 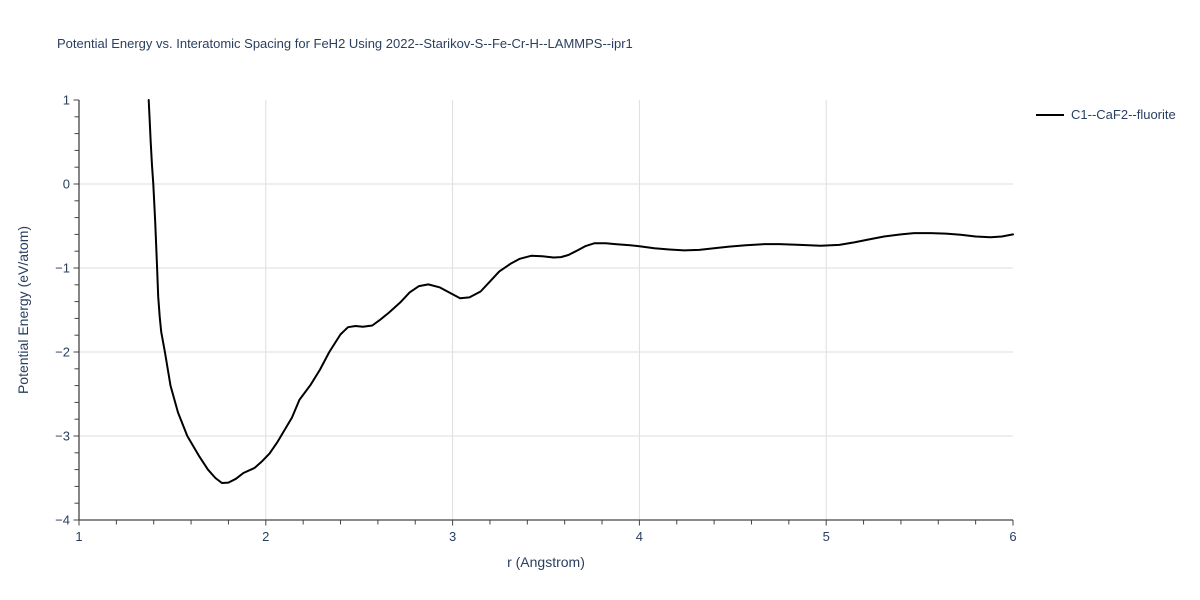 I want to click on y-tick-label: −3, so click(x=62, y=436).